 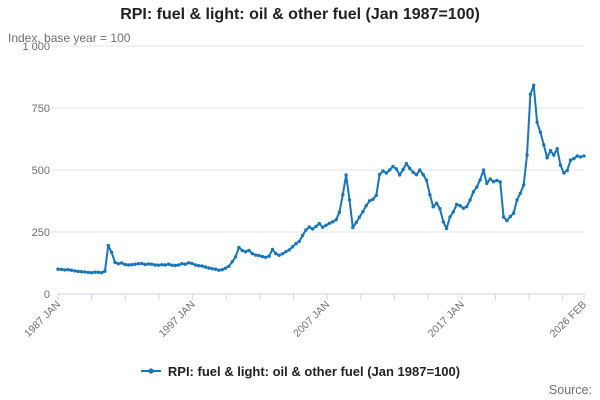 I want to click on y-tick-label: 1 000, so click(x=36, y=47).